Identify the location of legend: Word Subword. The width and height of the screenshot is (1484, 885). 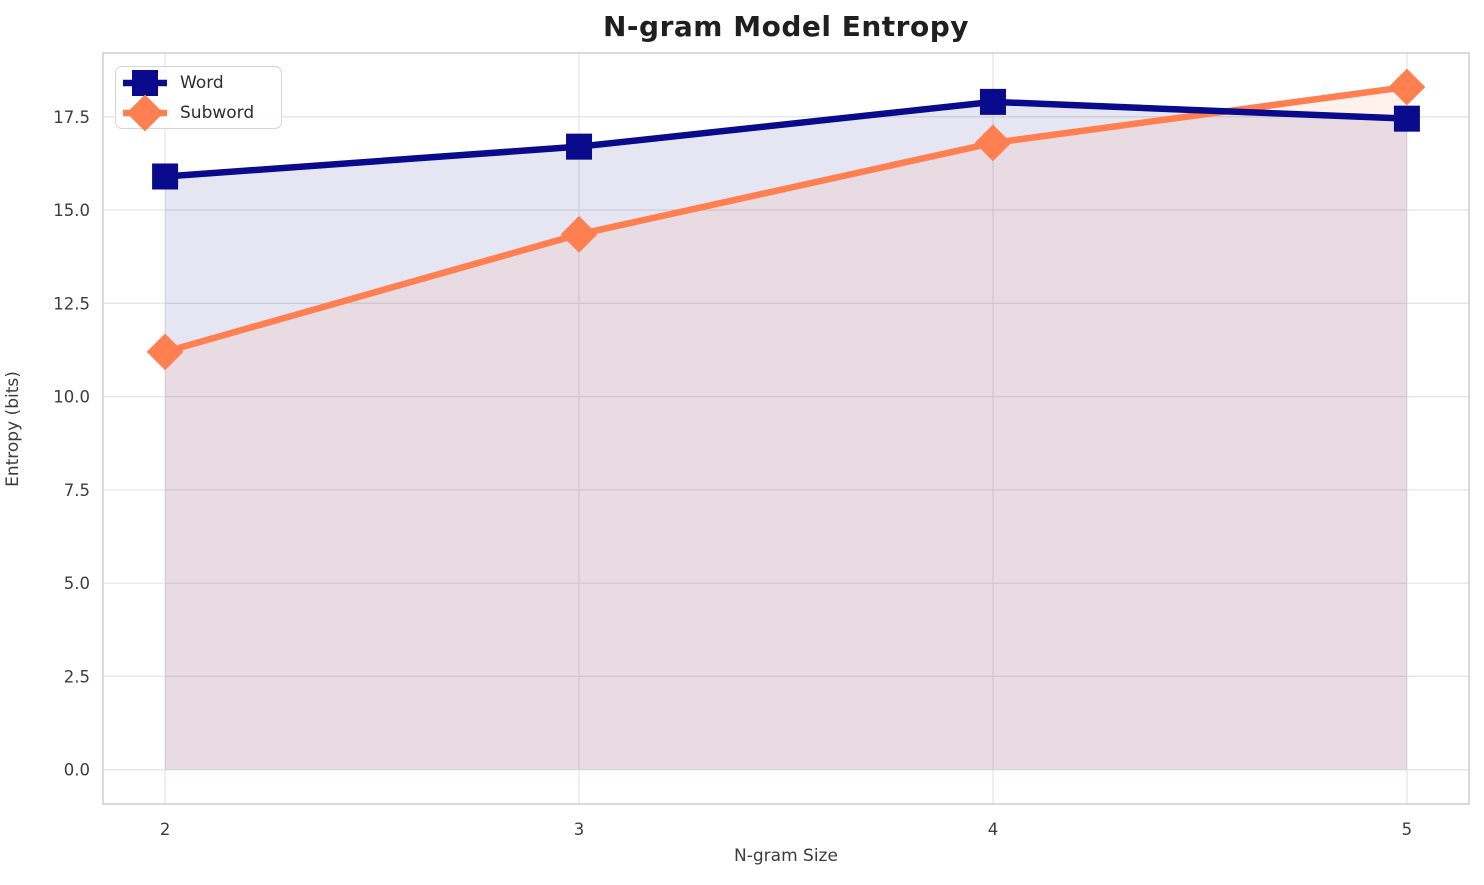
(198, 98).